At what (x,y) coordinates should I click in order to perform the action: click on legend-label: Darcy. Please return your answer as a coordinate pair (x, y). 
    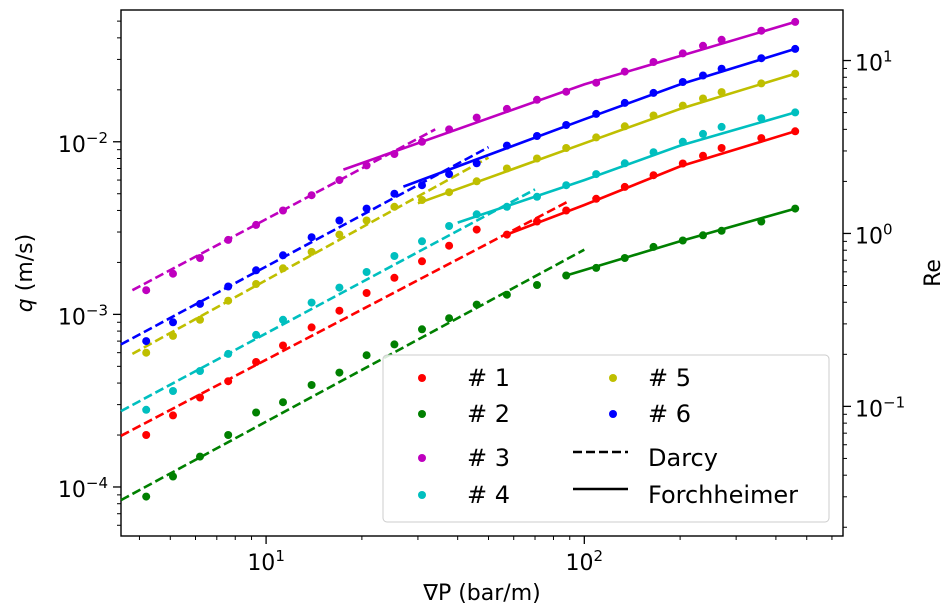
    Looking at the image, I should click on (683, 458).